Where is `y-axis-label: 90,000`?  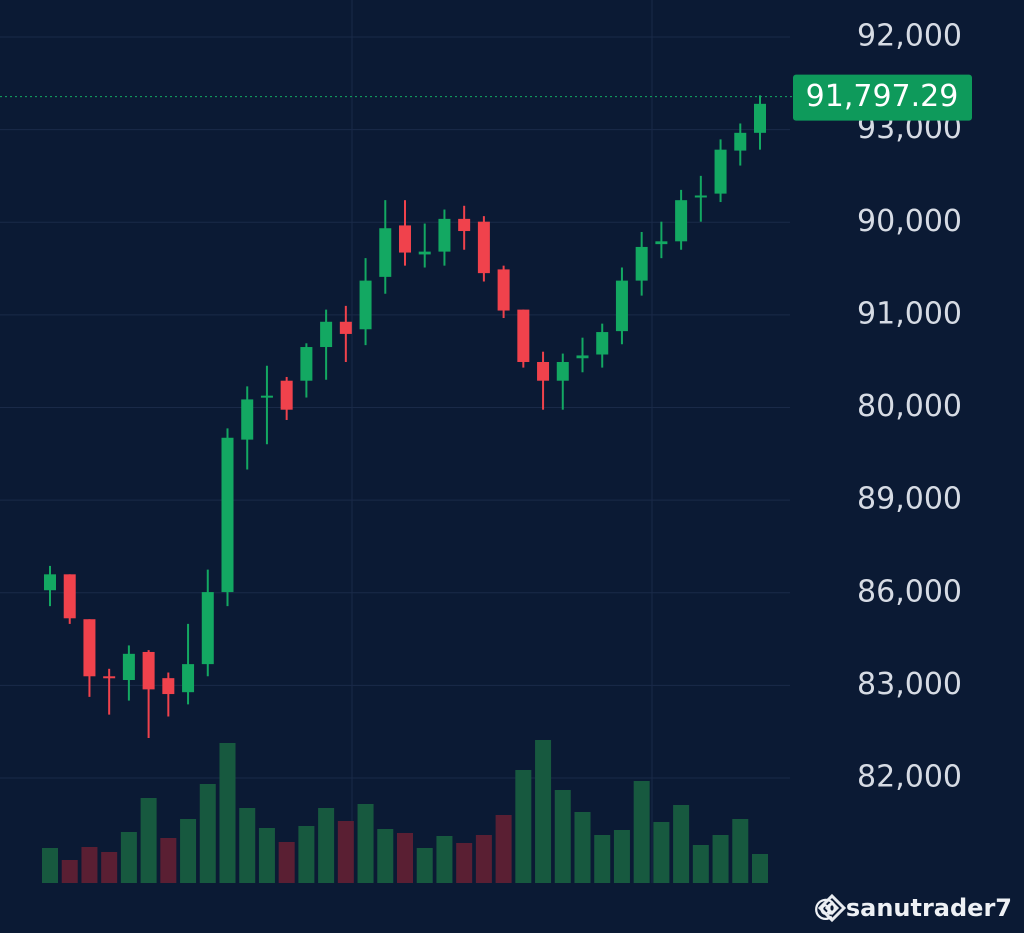 y-axis-label: 90,000 is located at coordinates (909, 221).